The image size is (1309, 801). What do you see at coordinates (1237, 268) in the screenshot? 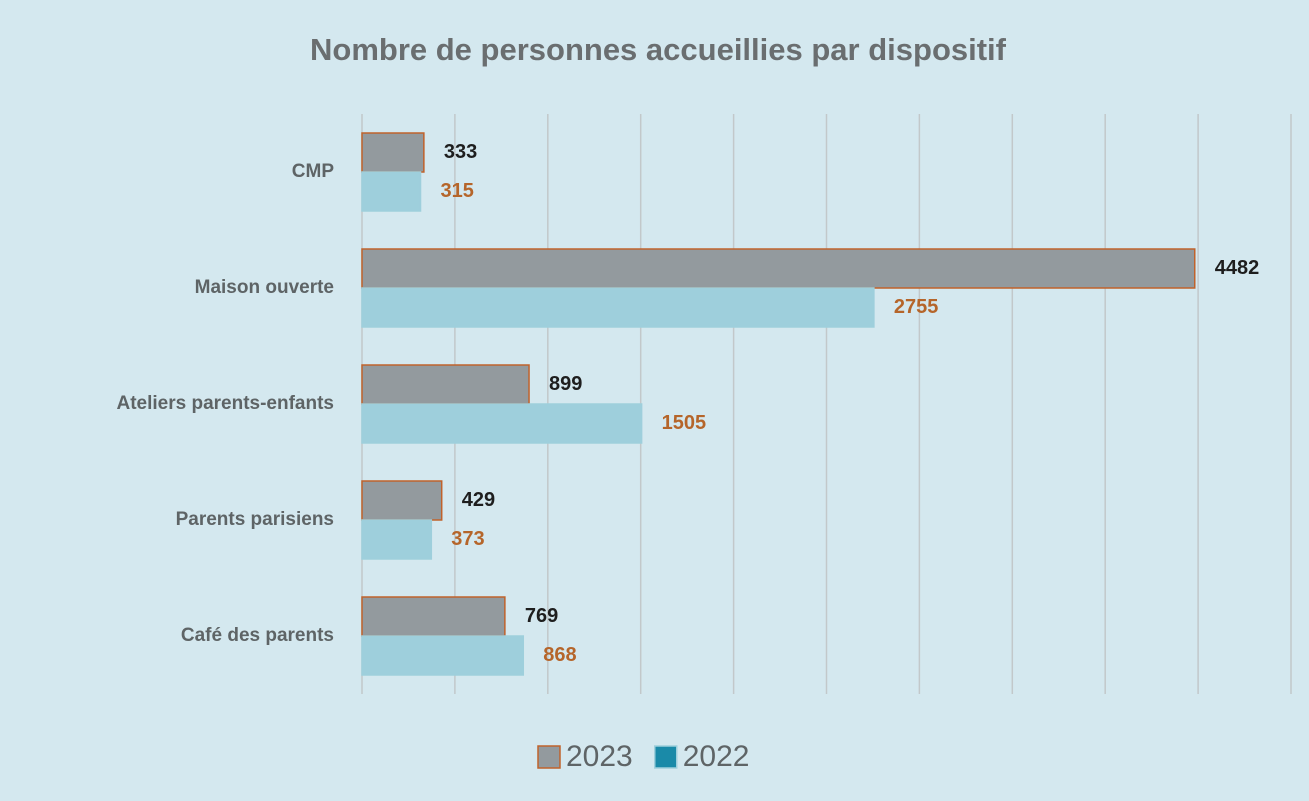
I see `data-label: 4482` at bounding box center [1237, 268].